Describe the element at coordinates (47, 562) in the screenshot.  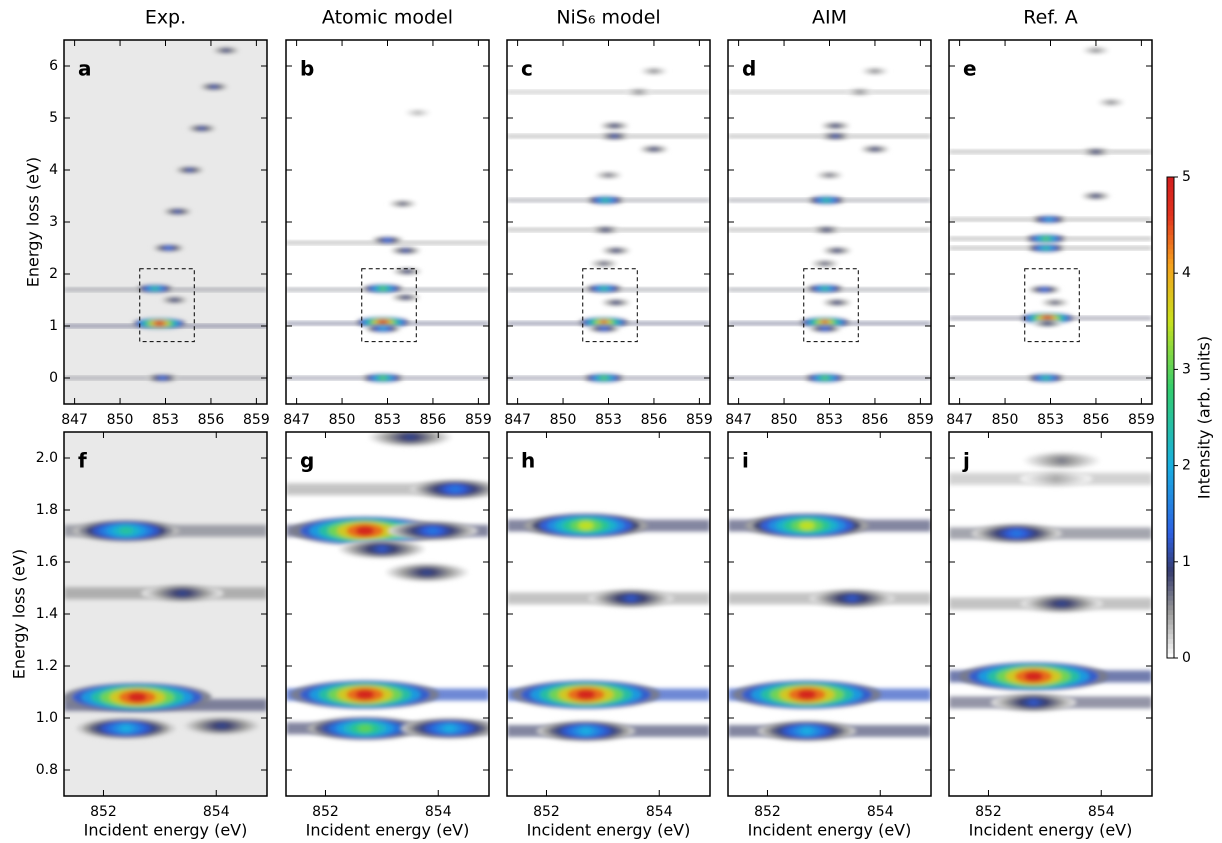
I see `y-tick-label: 1.6` at that location.